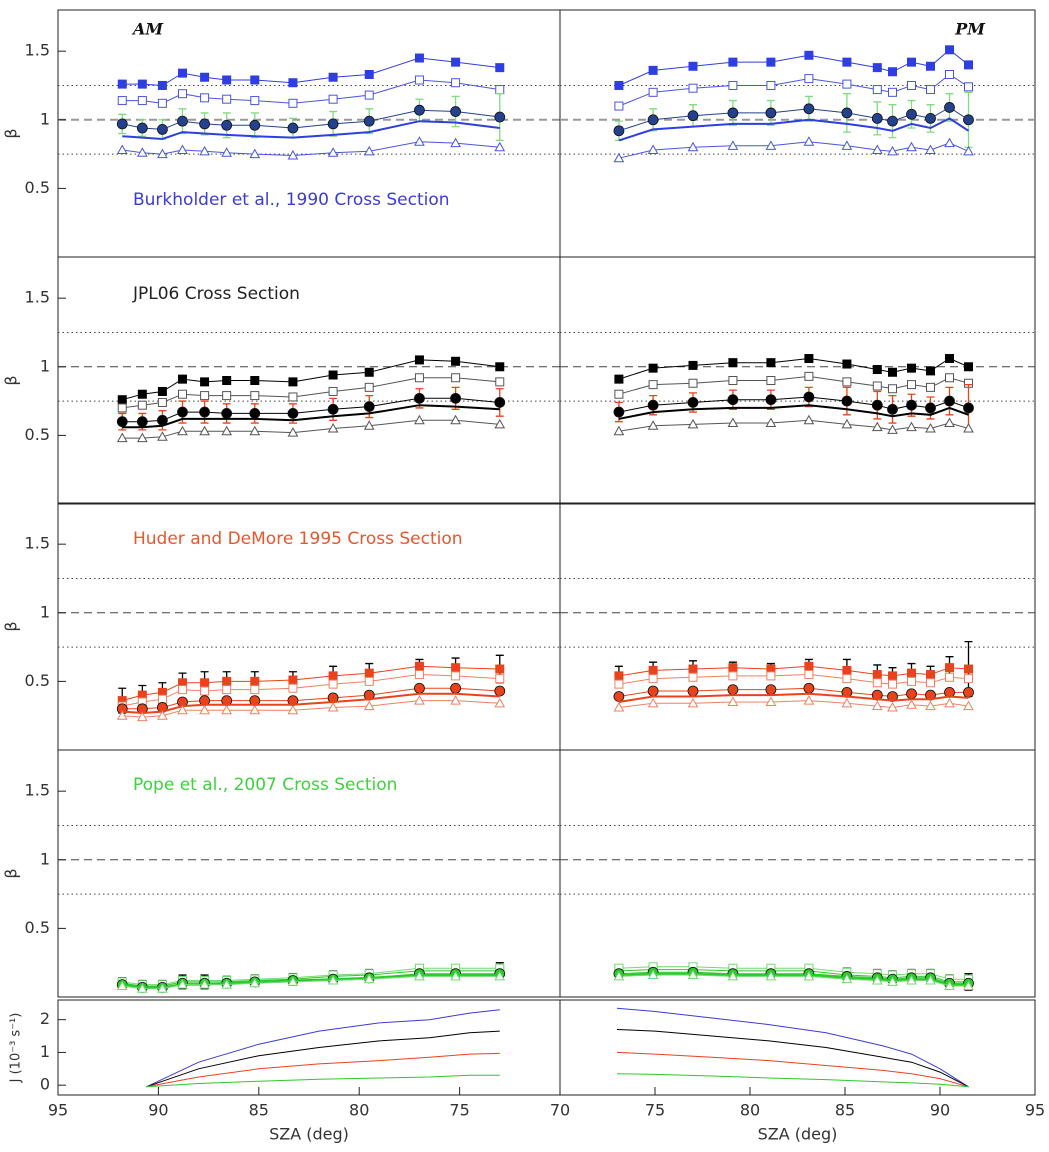 The width and height of the screenshot is (1049, 1152). I want to click on annotation: JPL06 Cross Section, so click(216, 294).